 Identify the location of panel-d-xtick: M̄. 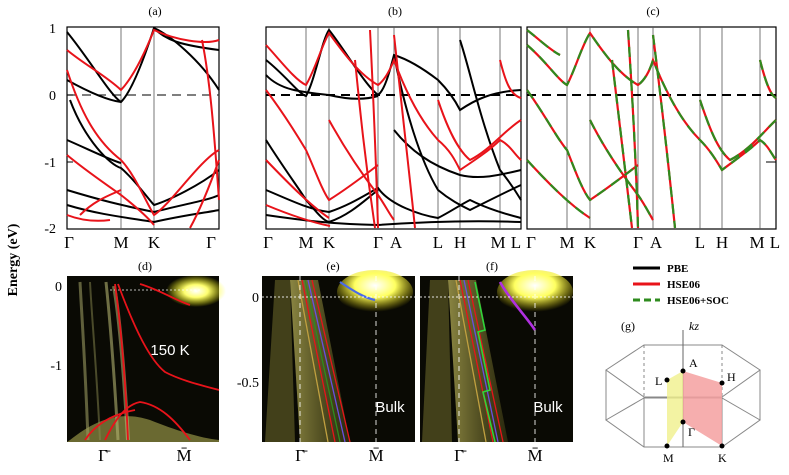
(183, 455).